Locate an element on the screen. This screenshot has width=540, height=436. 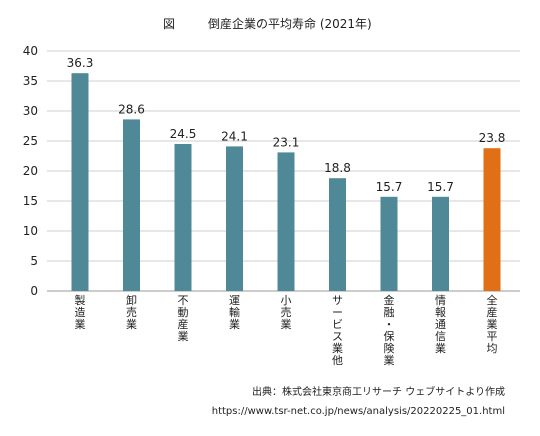
bar-value-label: 24.5 is located at coordinates (183, 134).